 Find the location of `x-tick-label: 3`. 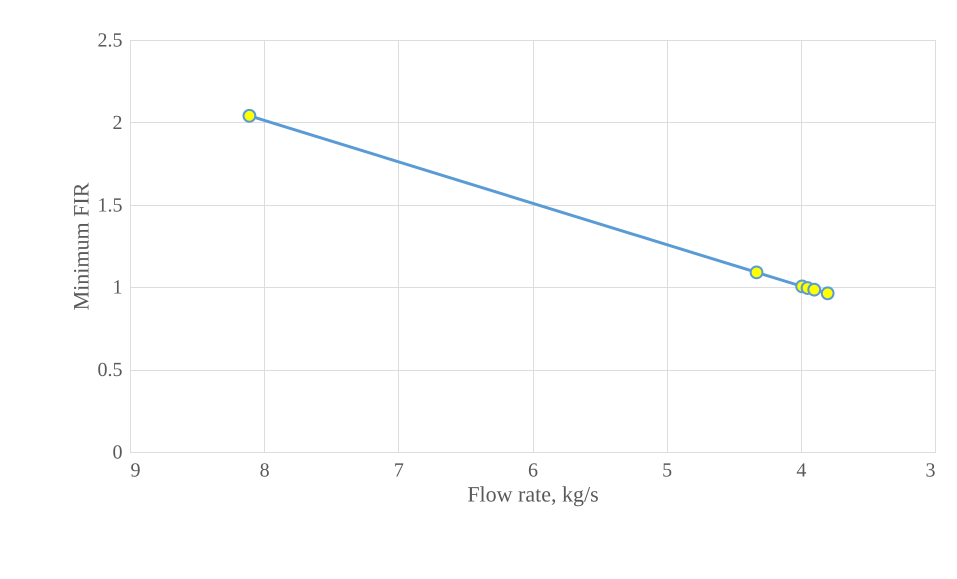

x-tick-label: 3 is located at coordinates (931, 471).